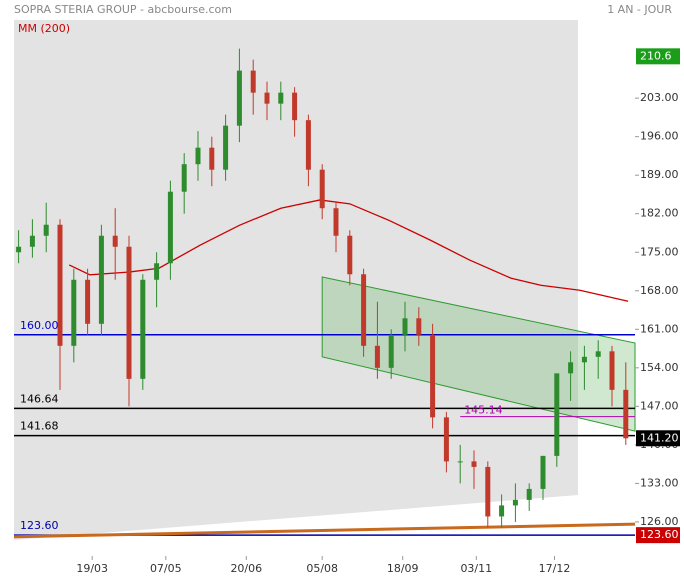  What do you see at coordinates (92, 568) in the screenshot?
I see `x-tick-label: 19/03` at bounding box center [92, 568].